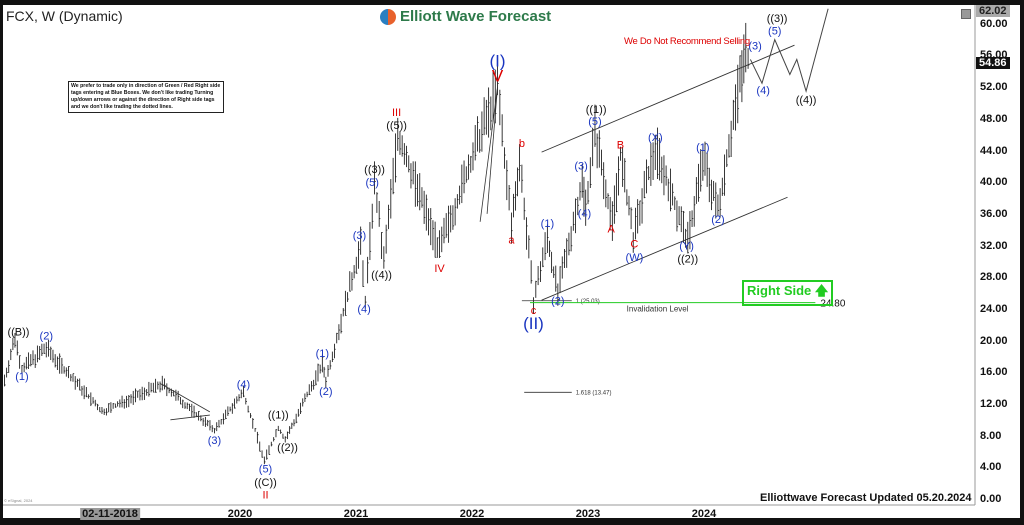 The width and height of the screenshot is (1024, 525). I want to click on wave-label: (Y), so click(686, 246).